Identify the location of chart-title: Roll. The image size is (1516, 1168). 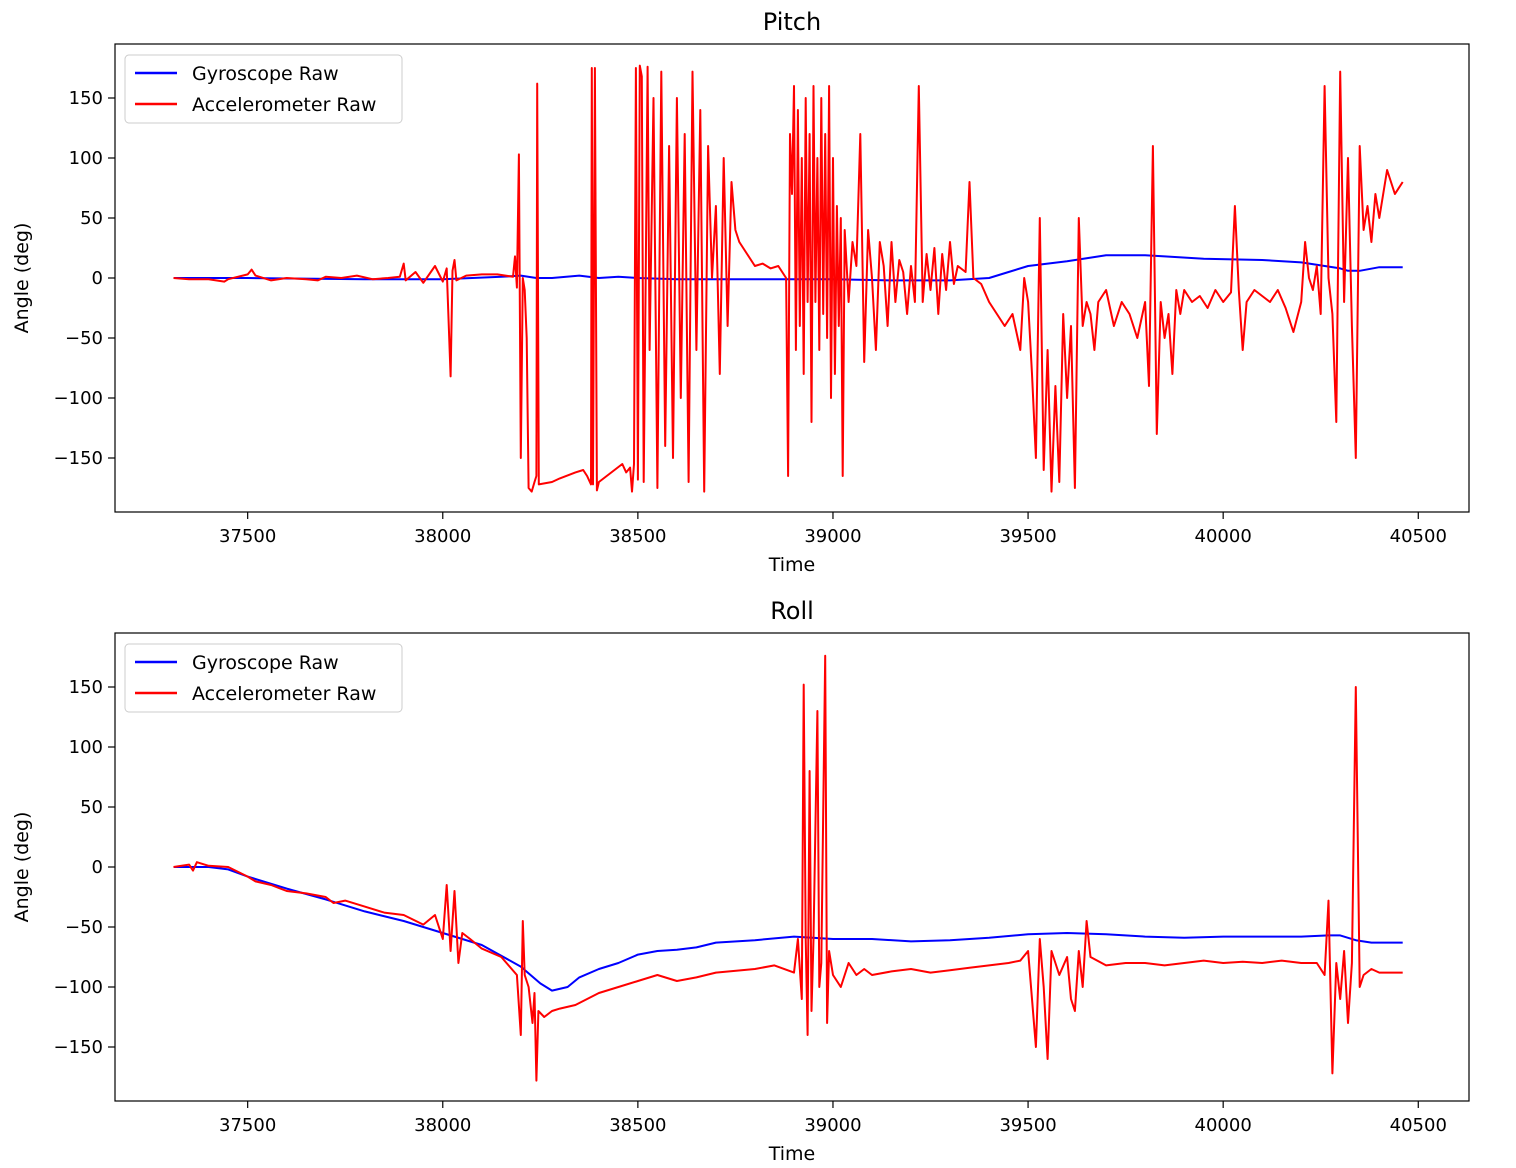
(792, 611).